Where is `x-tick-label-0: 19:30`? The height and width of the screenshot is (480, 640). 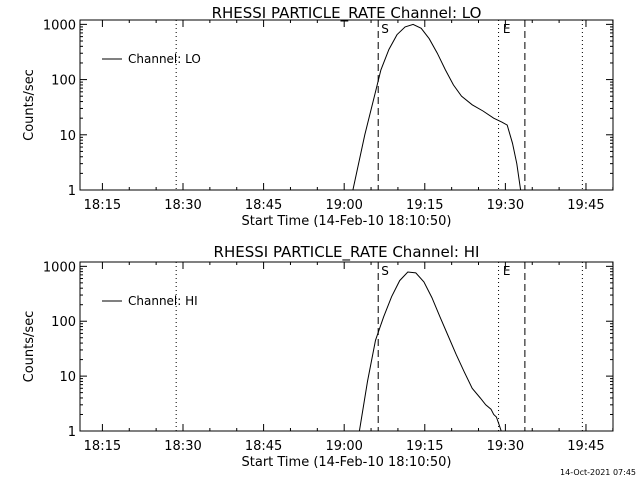
x-tick-label-0: 19:30 is located at coordinates (505, 205).